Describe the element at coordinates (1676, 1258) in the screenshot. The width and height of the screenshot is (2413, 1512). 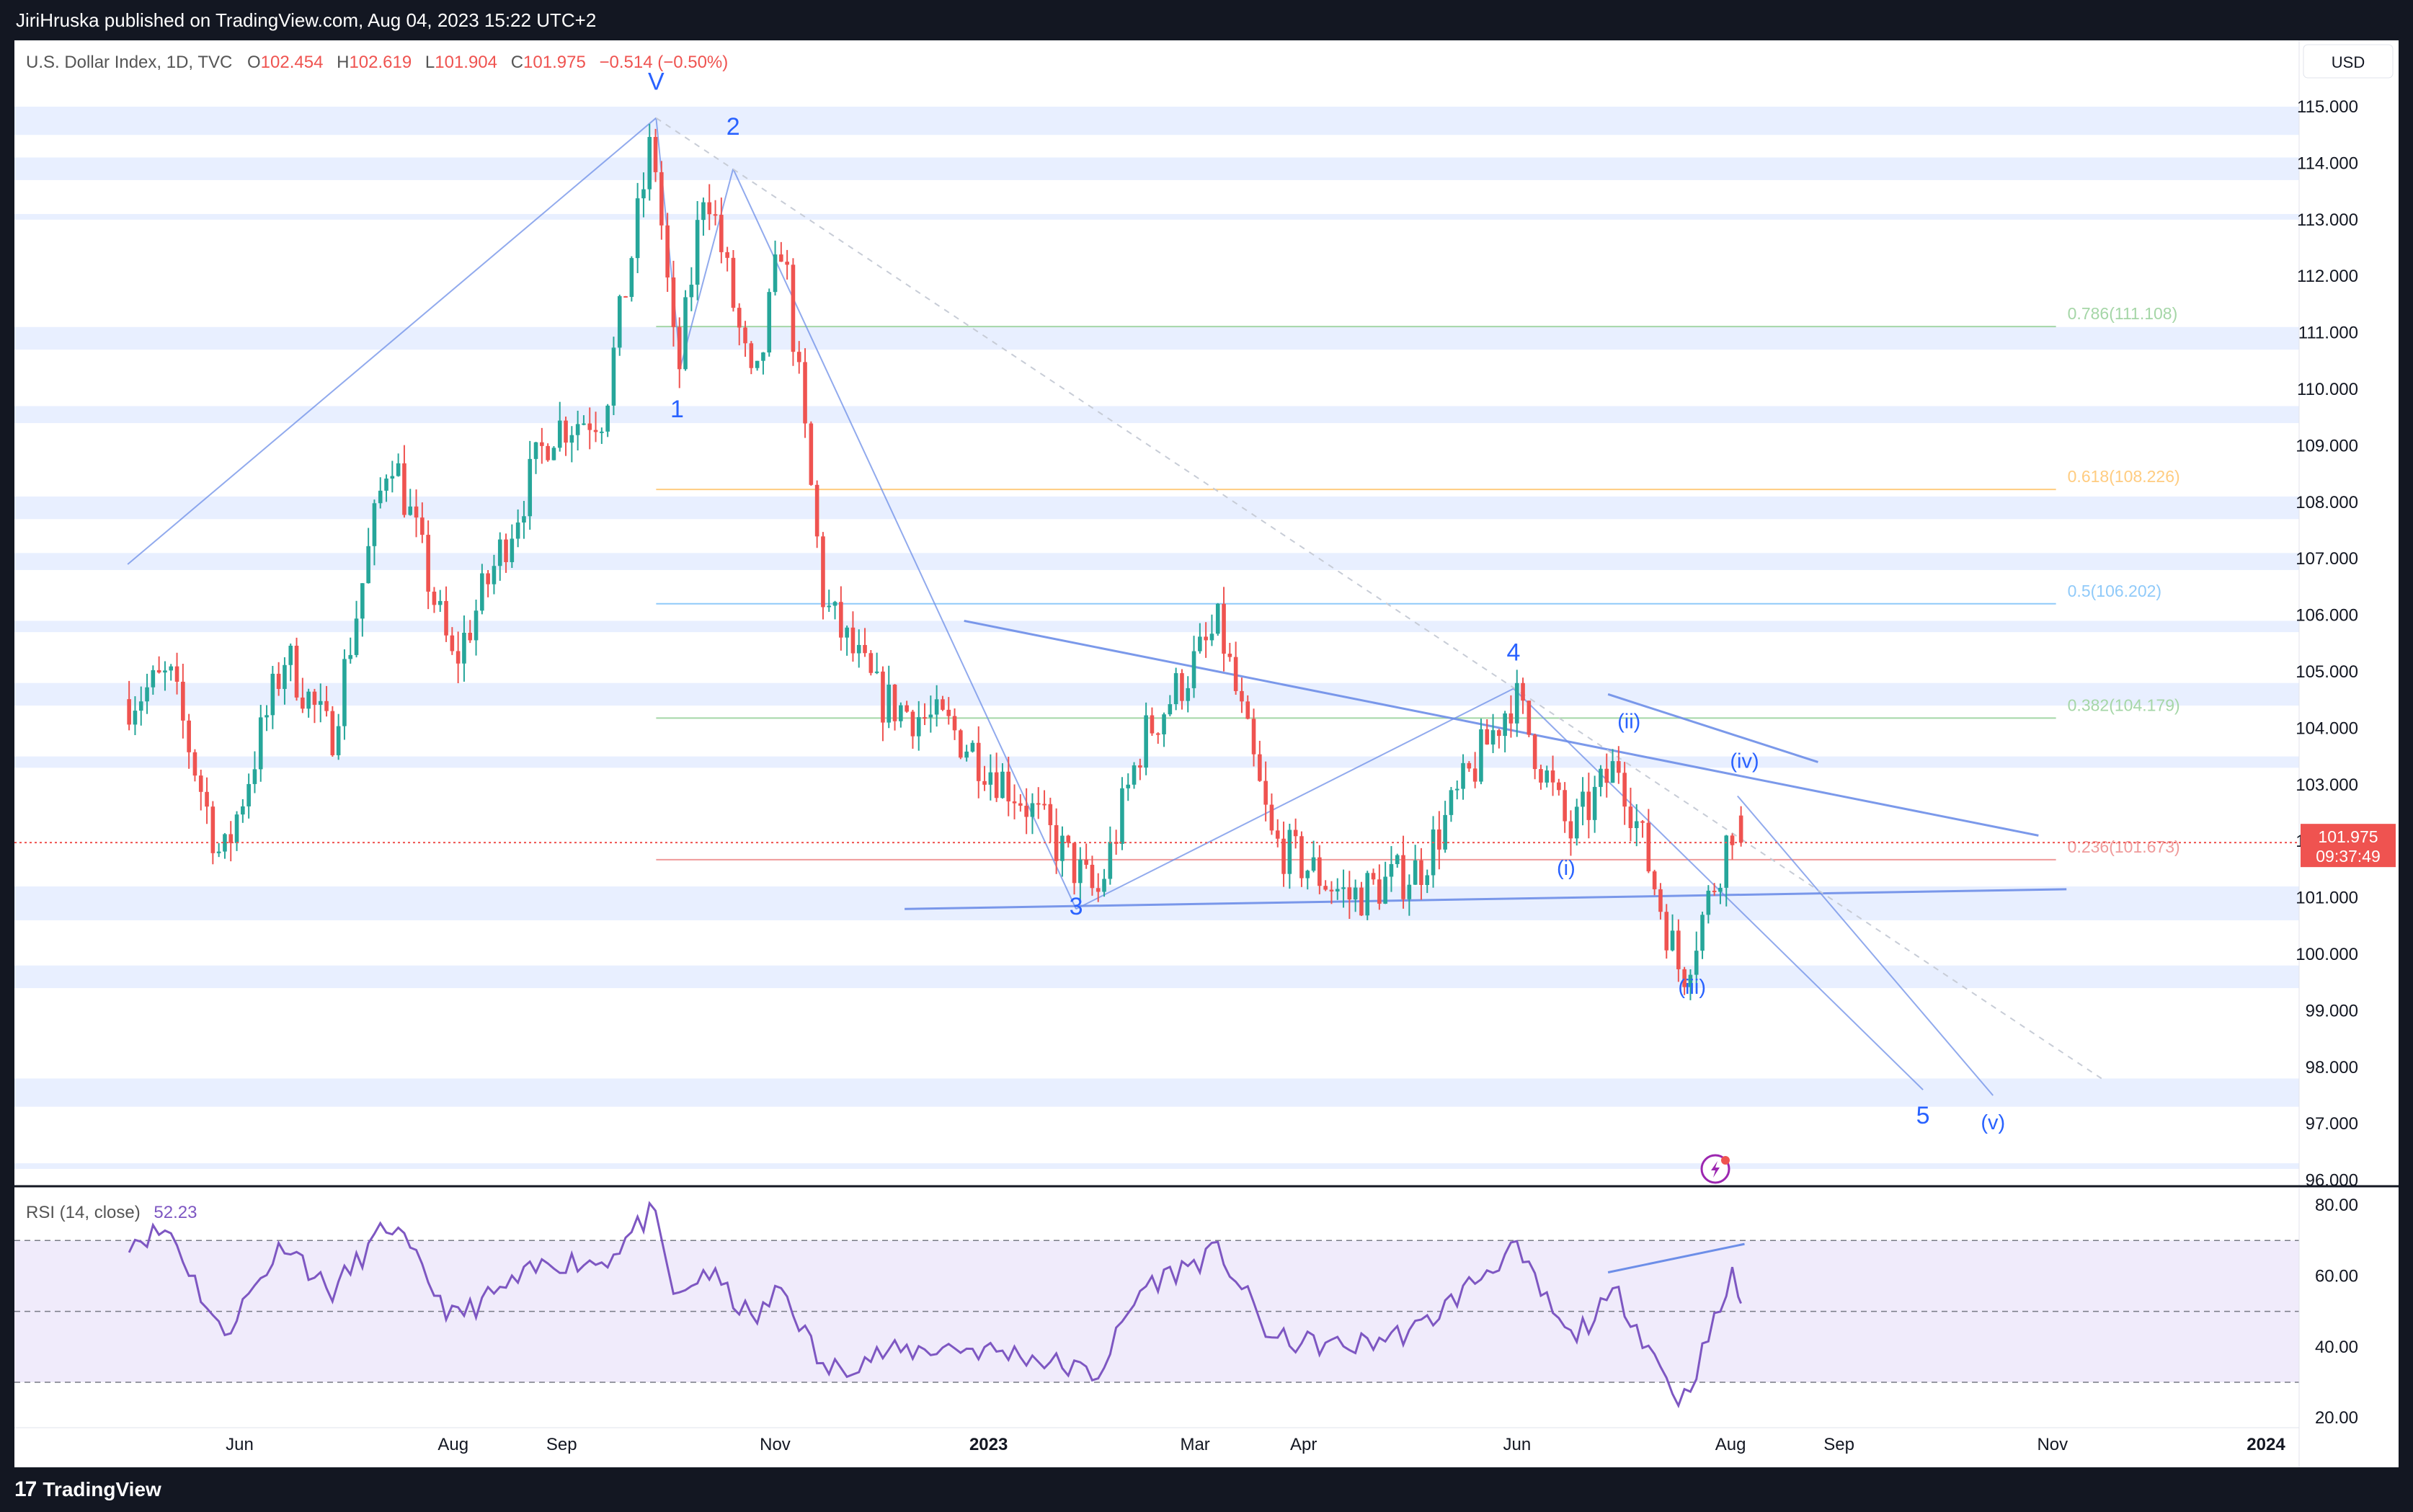
I see `rsi-divergence-line` at that location.